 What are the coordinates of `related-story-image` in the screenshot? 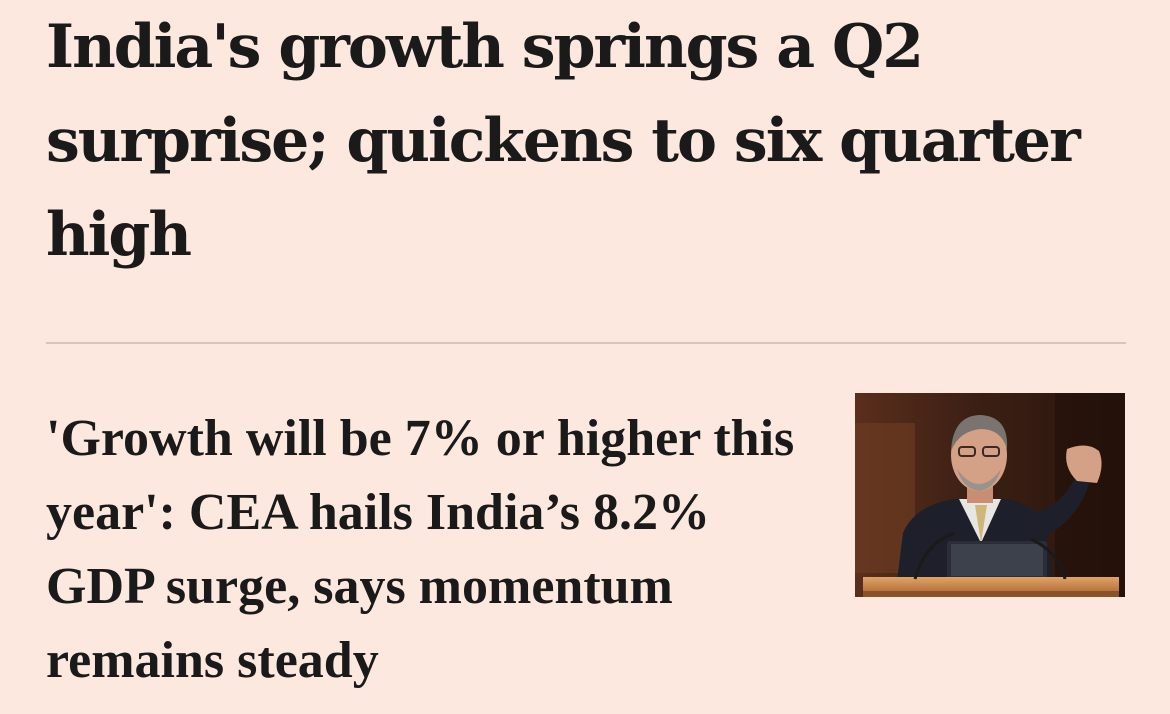 It's located at (990, 495).